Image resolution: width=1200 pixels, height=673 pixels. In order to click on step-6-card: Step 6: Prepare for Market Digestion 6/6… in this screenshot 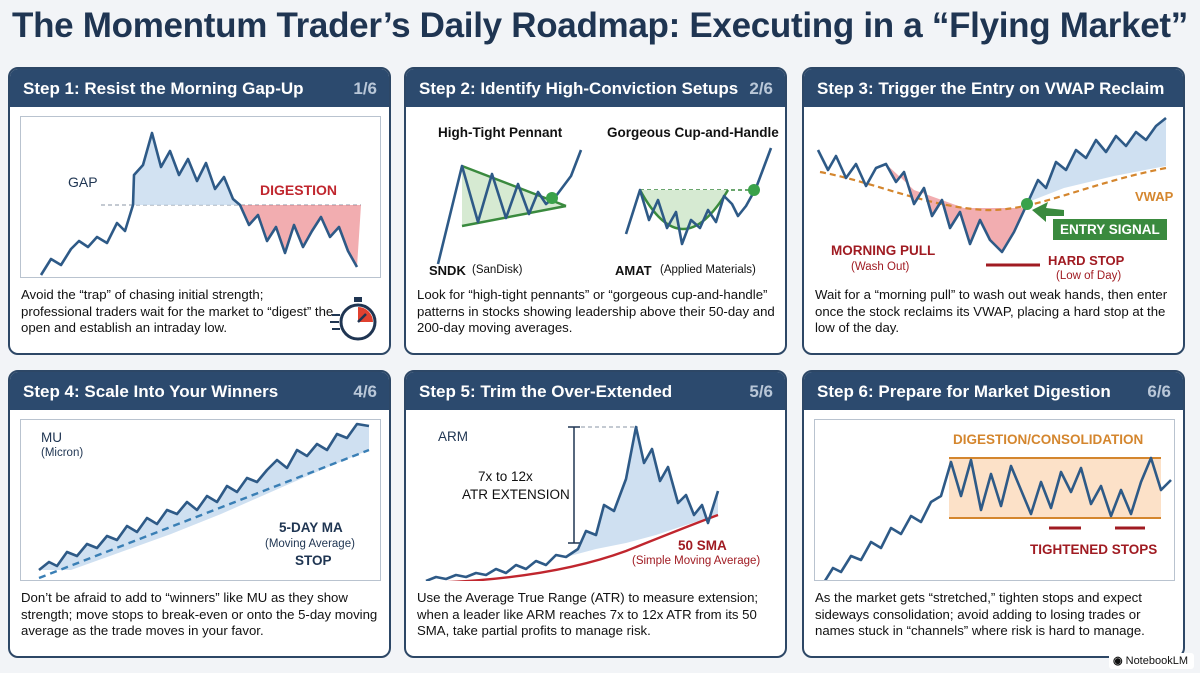, I will do `click(993, 514)`.